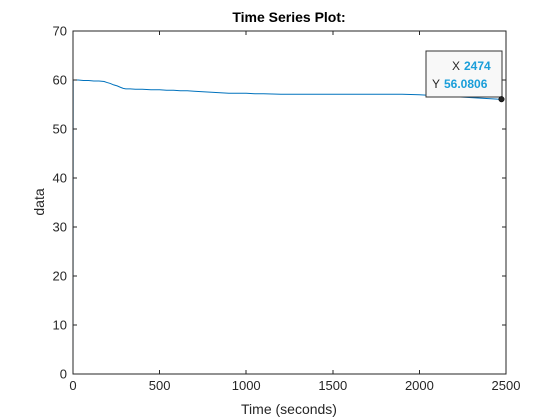 The image size is (560, 420). I want to click on x-tick-label: 2500, so click(506, 385).